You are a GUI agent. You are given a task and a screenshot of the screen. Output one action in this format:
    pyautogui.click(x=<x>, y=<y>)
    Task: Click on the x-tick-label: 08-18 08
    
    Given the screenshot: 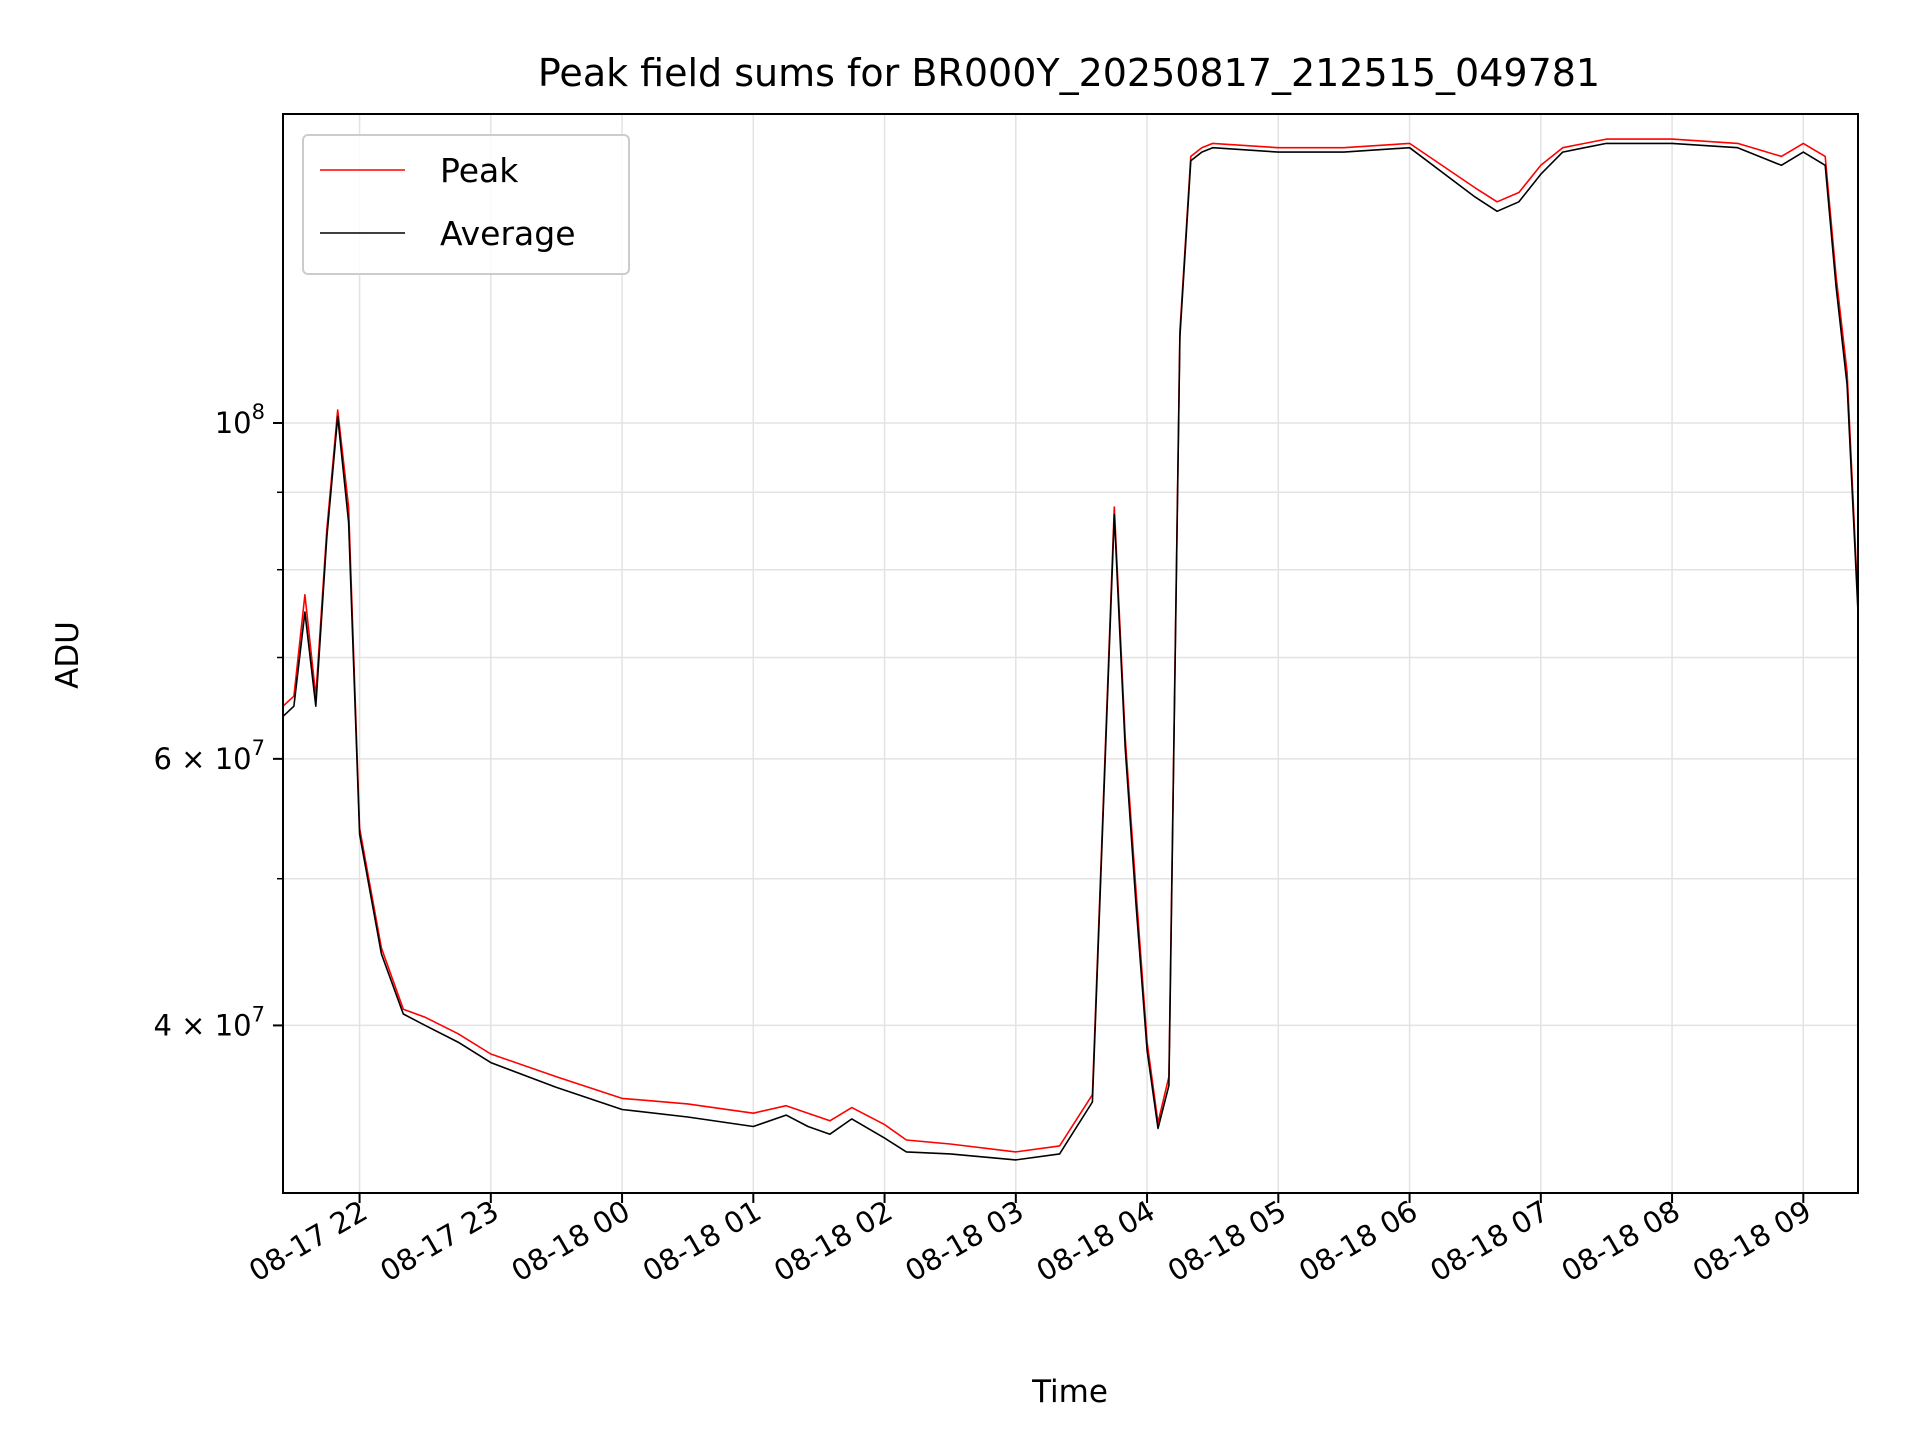 What is the action you would take?
    pyautogui.click(x=1621, y=1241)
    